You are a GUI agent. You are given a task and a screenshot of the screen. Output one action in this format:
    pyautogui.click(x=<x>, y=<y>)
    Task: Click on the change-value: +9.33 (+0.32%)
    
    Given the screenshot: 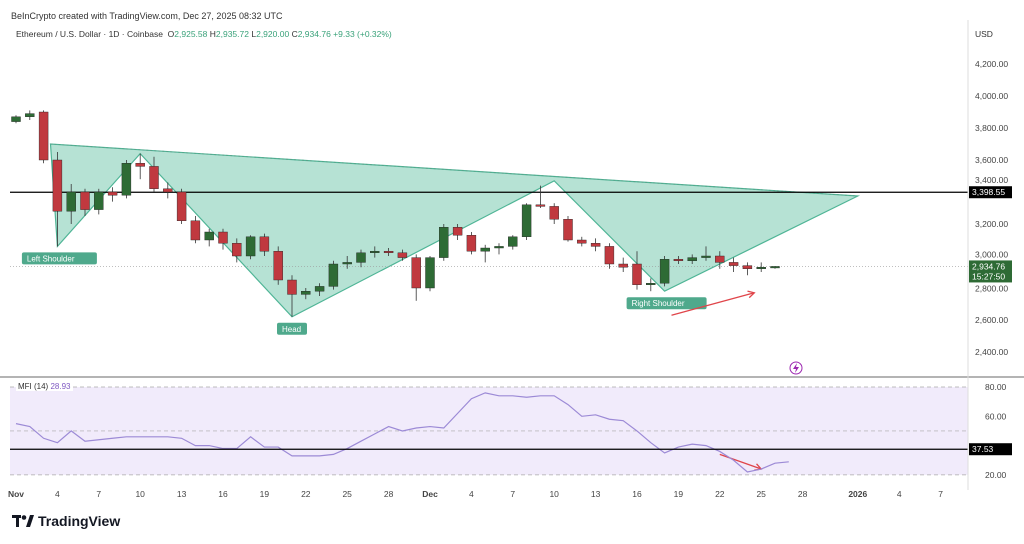 What is the action you would take?
    pyautogui.click(x=362, y=34)
    